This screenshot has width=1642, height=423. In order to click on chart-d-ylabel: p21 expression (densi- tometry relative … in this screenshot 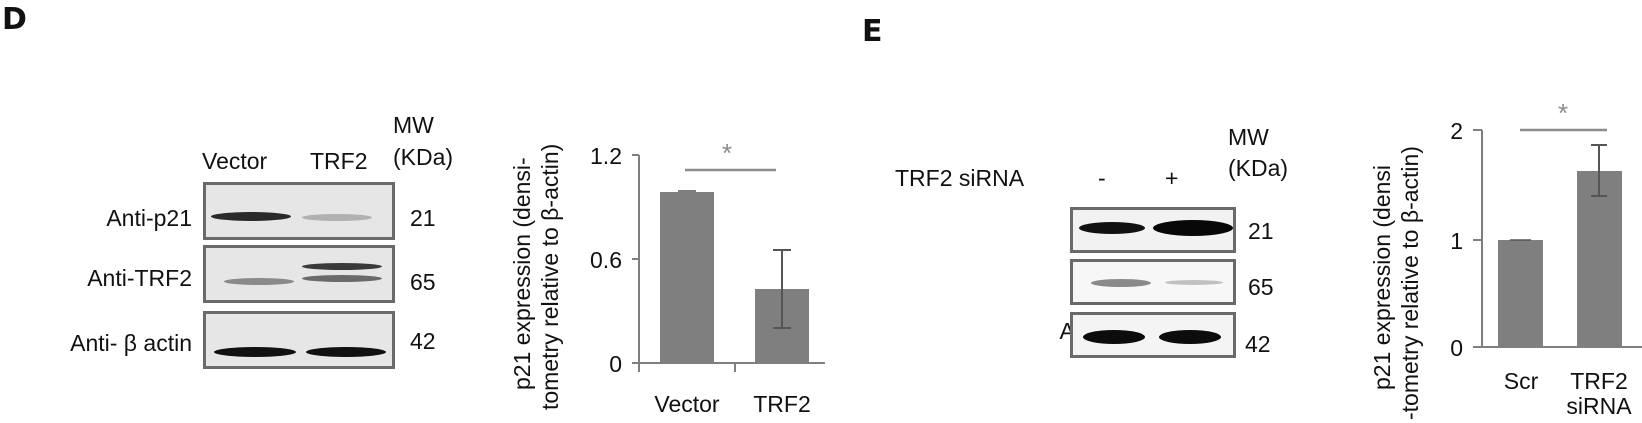, I will do `click(536, 277)`.